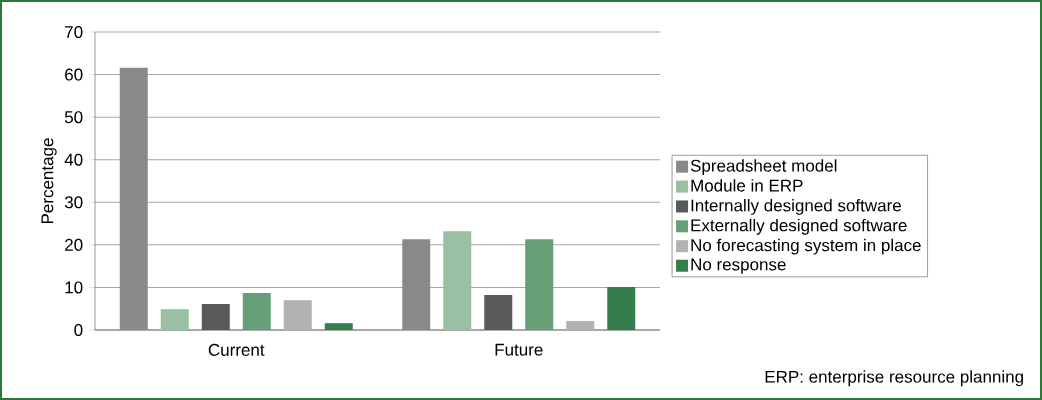 The height and width of the screenshot is (400, 1042). What do you see at coordinates (738, 266) in the screenshot?
I see `legend-label: No response` at bounding box center [738, 266].